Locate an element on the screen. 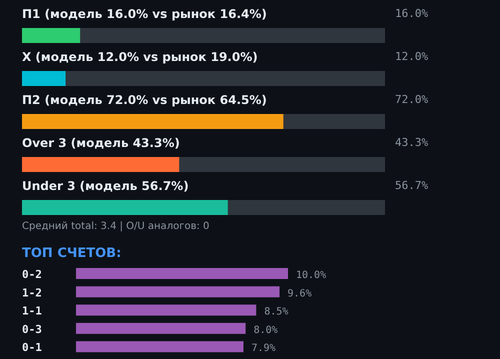  data-label: 8.0% is located at coordinates (266, 330).